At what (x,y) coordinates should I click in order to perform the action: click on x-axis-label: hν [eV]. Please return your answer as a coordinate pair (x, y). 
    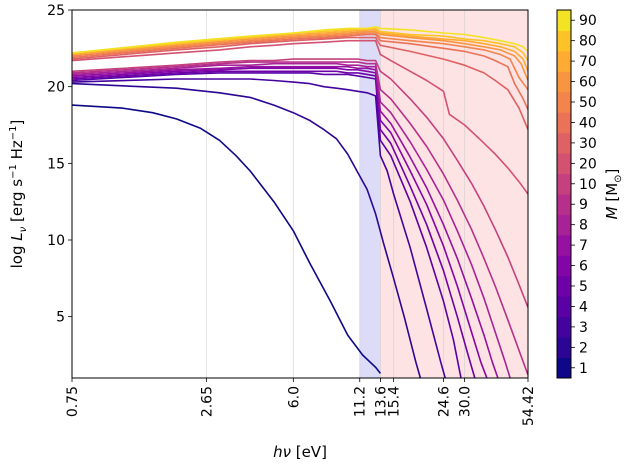
    Looking at the image, I should click on (300, 452).